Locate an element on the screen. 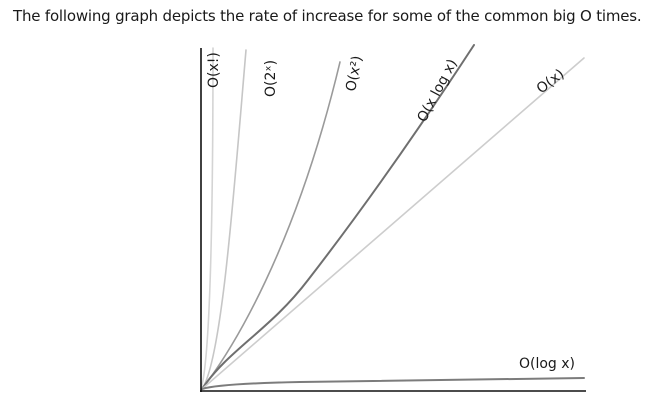 The image size is (648, 404). label-linearithmic: O(x log x) is located at coordinates (437, 91).